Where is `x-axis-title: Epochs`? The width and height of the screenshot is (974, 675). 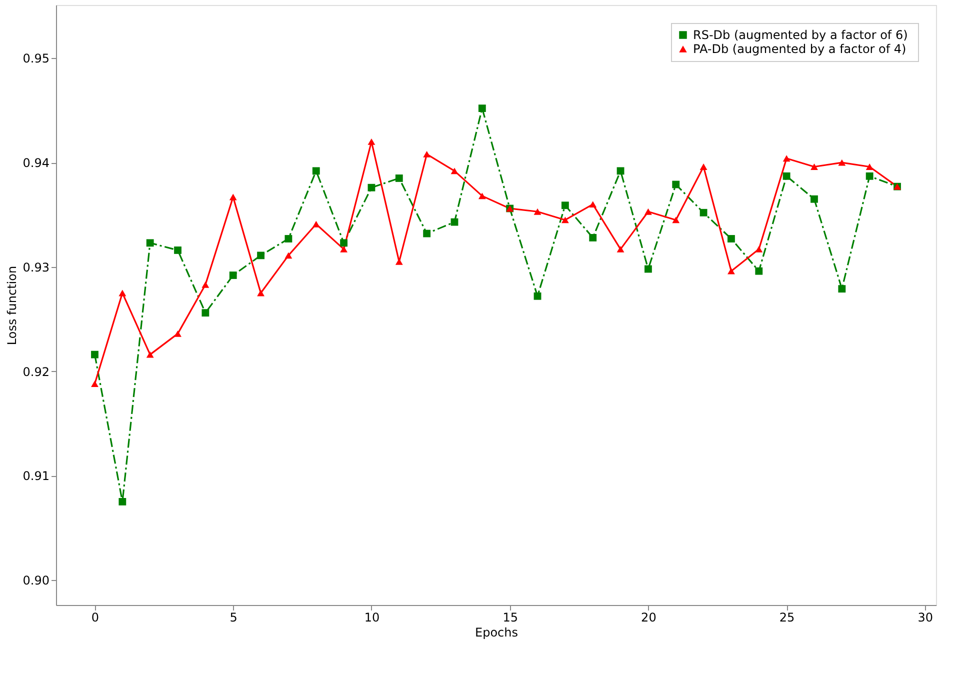
x-axis-title: Epochs is located at coordinates (496, 633).